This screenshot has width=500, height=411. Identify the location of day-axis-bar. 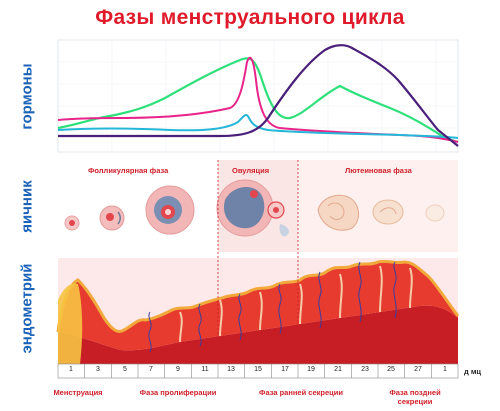
(258, 371).